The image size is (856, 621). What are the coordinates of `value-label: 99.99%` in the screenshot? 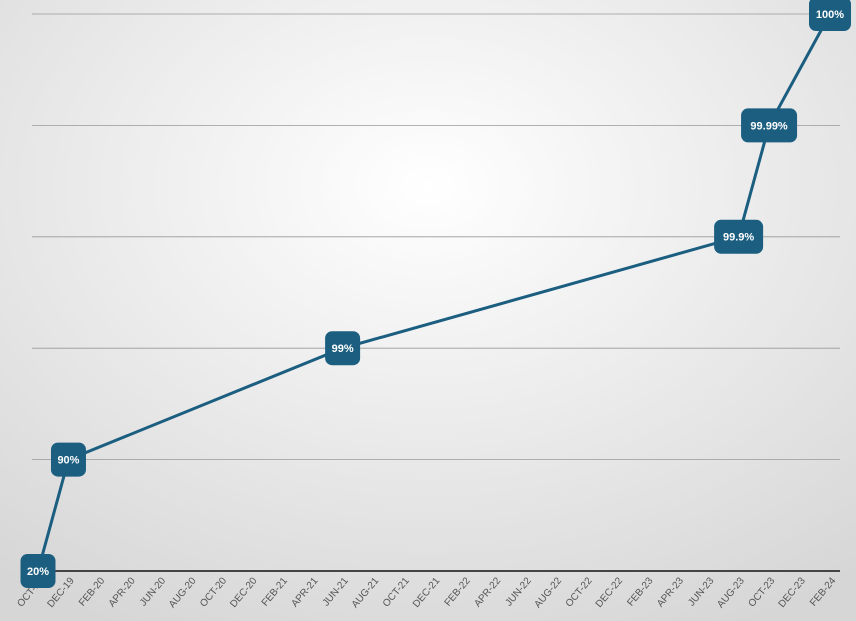 It's located at (769, 126).